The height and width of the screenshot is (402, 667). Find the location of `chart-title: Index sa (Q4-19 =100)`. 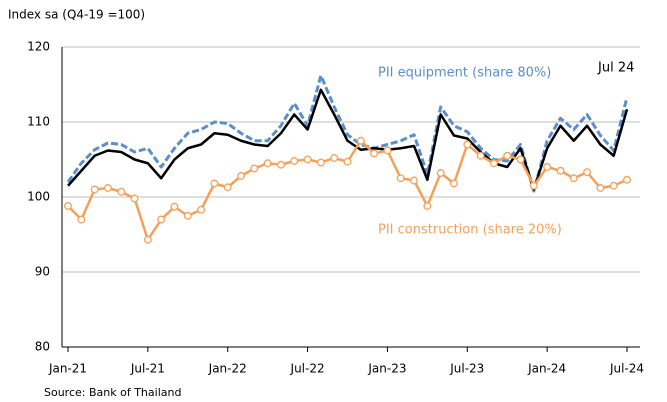

chart-title: Index sa (Q4-19 =100) is located at coordinates (76, 15).